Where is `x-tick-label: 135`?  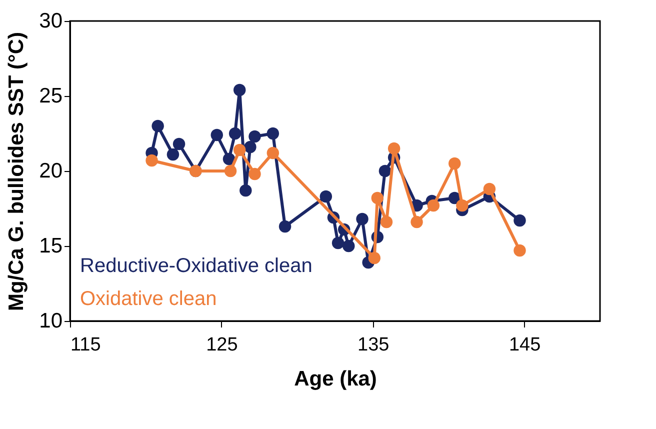 x-tick-label: 135 is located at coordinates (374, 345).